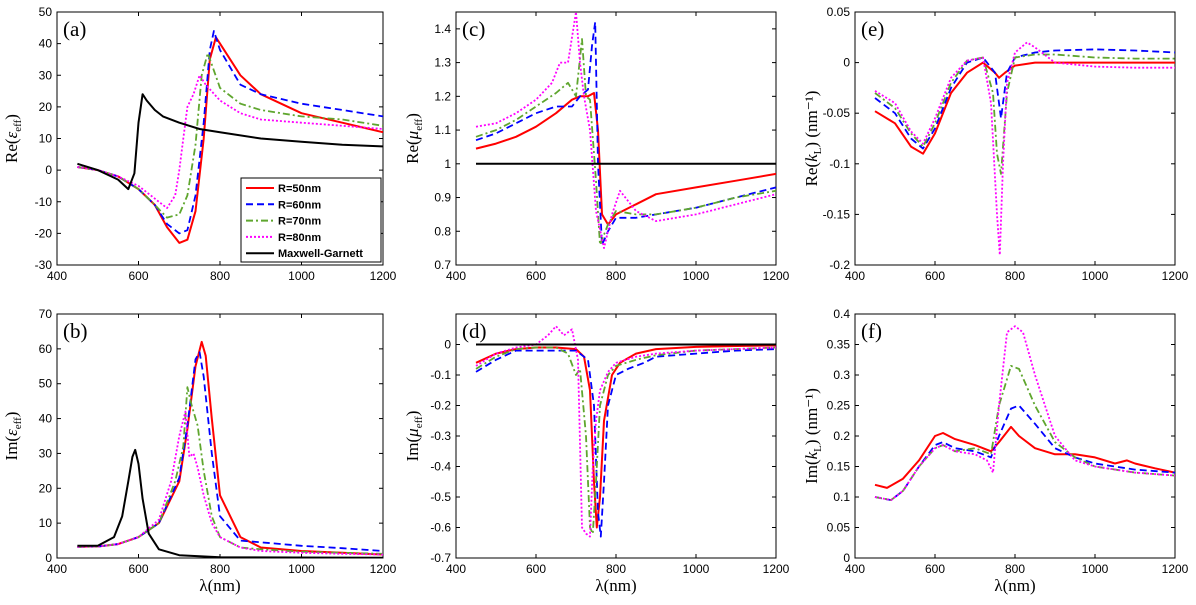 The height and width of the screenshot is (605, 1196). What do you see at coordinates (46, 314) in the screenshot?
I see `y-tick-label: 70` at bounding box center [46, 314].